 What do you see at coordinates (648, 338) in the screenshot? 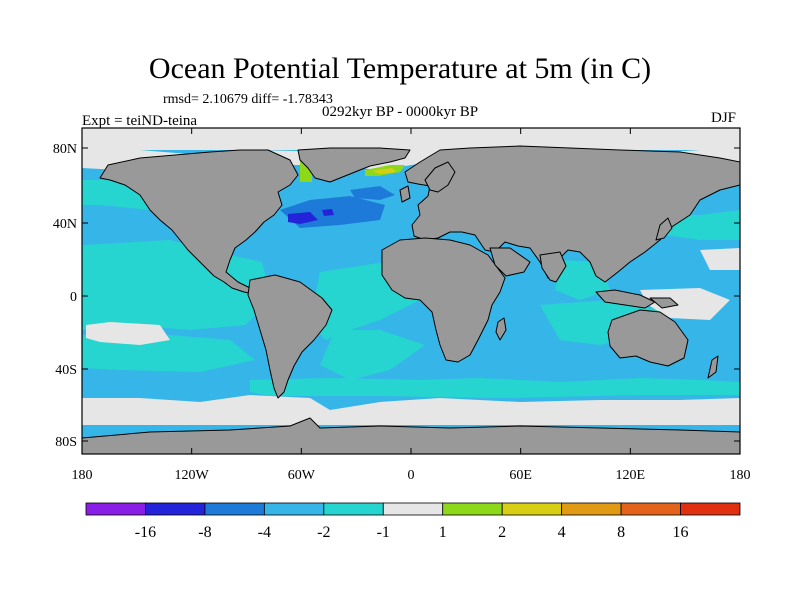
I see `australia` at bounding box center [648, 338].